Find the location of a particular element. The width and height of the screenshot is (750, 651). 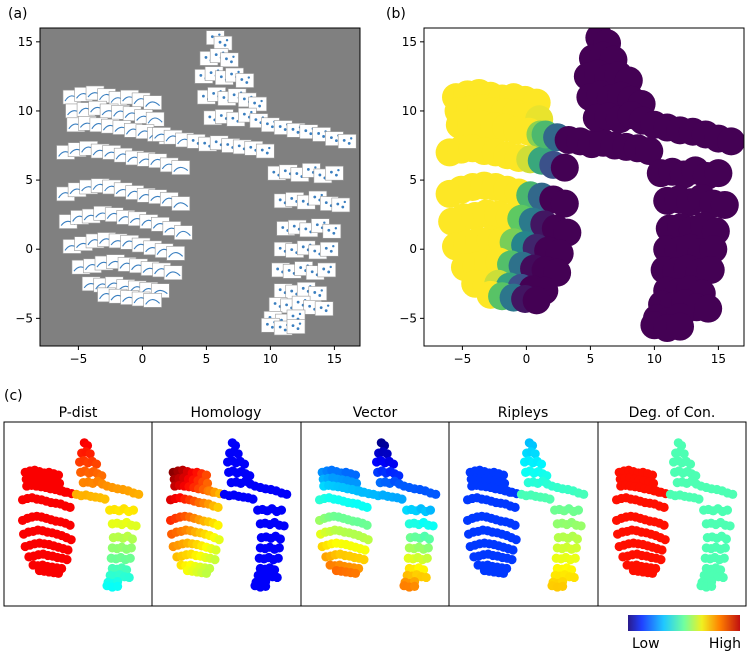

x-tick-label: 5 is located at coordinates (207, 359).